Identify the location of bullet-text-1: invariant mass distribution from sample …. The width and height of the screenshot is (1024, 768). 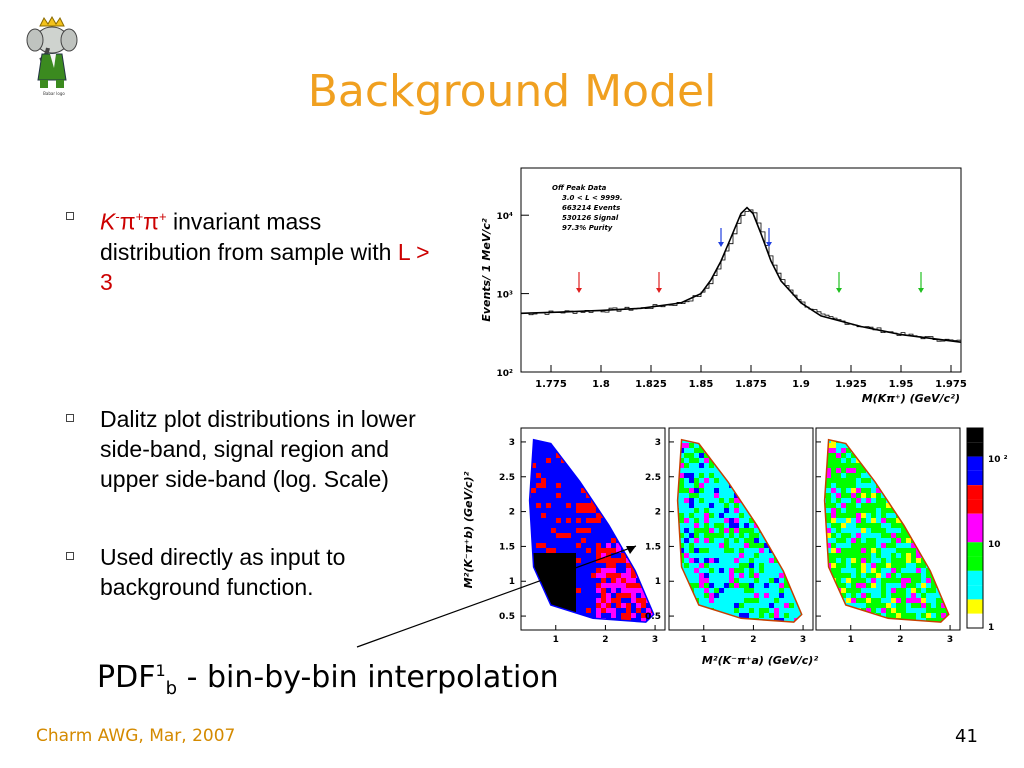
(249, 236).